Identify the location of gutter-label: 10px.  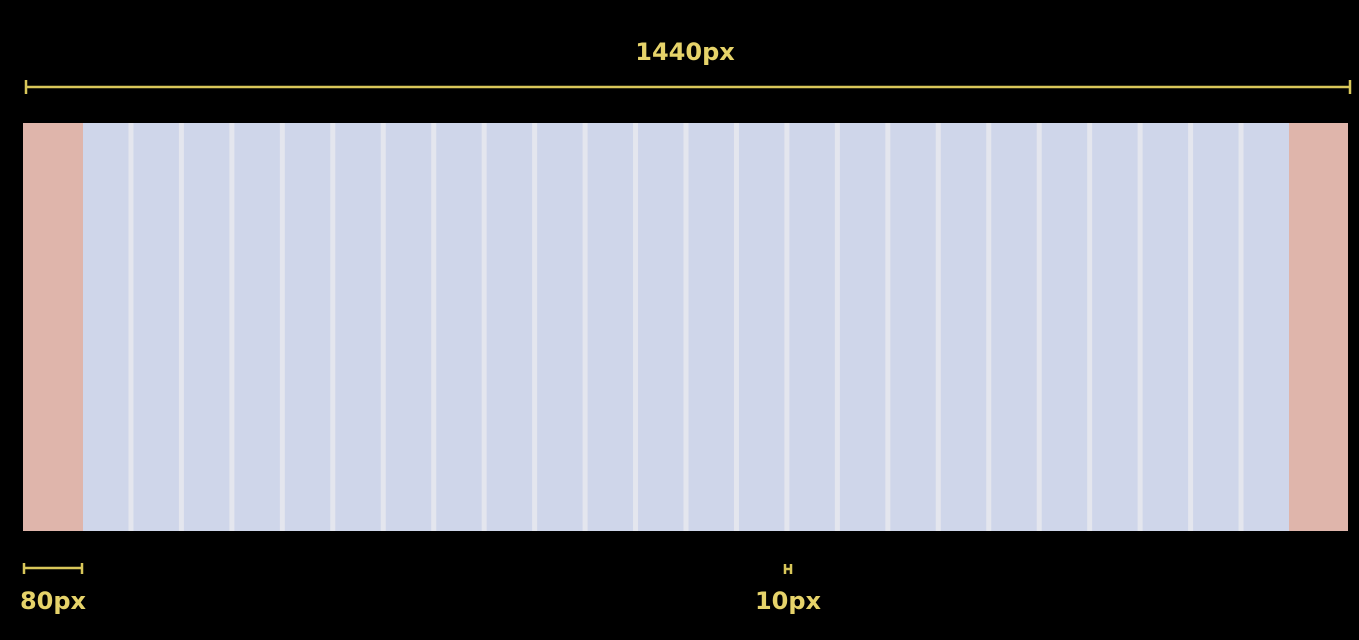
(788, 601).